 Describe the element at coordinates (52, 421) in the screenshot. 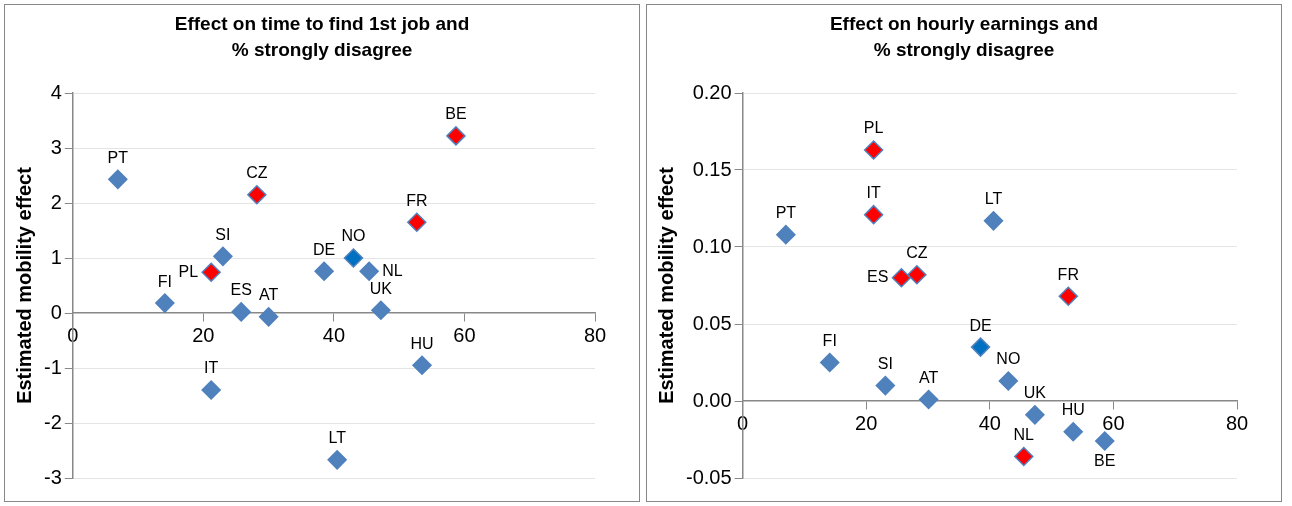

I see `y-tick-label: -2` at that location.